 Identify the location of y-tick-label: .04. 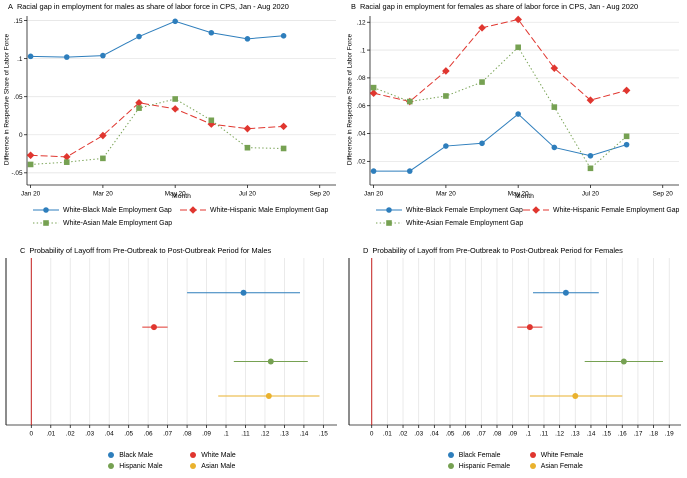
(361, 134).